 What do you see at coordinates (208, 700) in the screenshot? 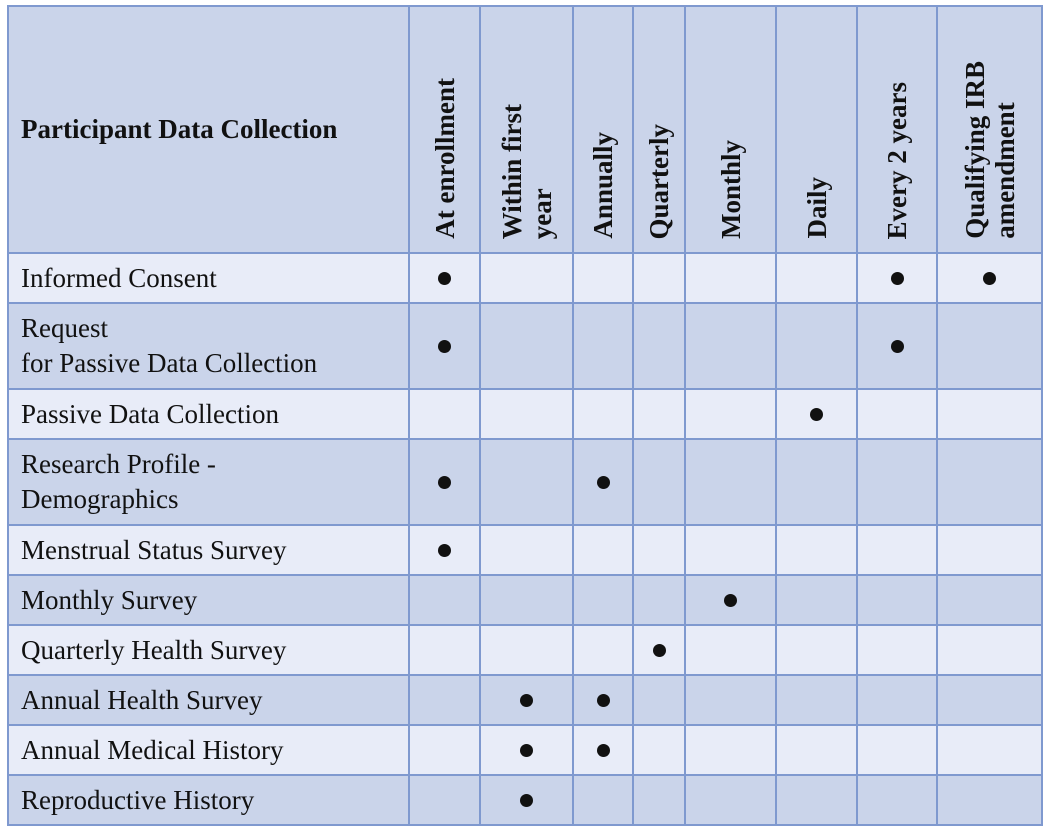
I see `row-label: Annual Health Survey` at bounding box center [208, 700].